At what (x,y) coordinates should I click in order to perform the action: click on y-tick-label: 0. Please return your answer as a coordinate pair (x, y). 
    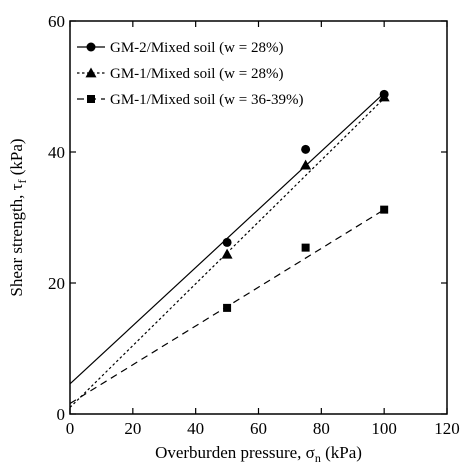
    Looking at the image, I should click on (61, 414).